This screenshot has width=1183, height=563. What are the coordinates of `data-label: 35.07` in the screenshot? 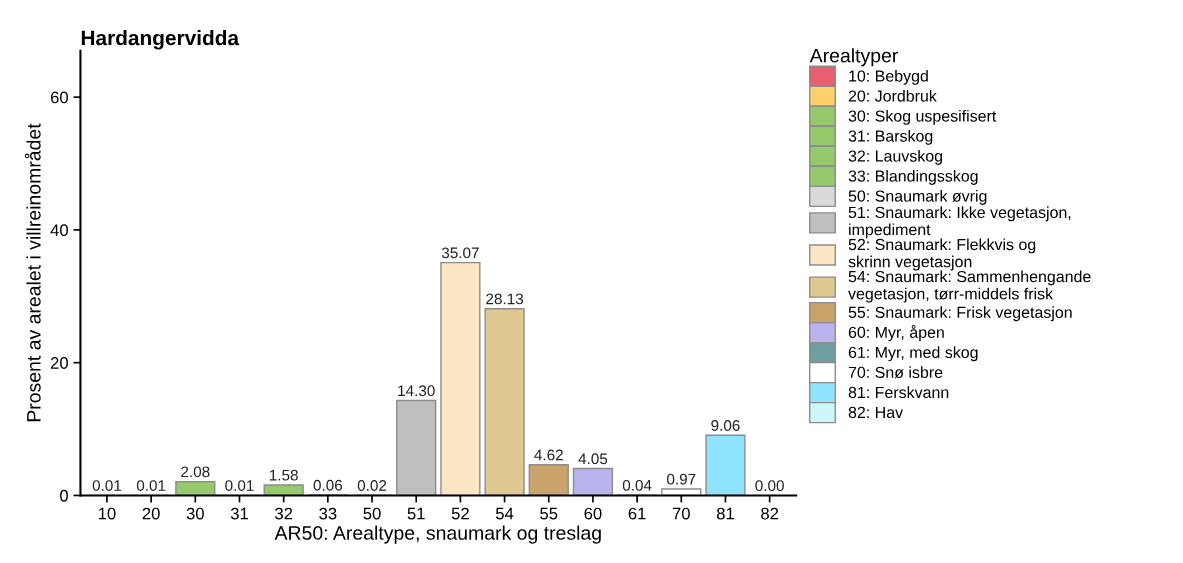 It's located at (460, 253).